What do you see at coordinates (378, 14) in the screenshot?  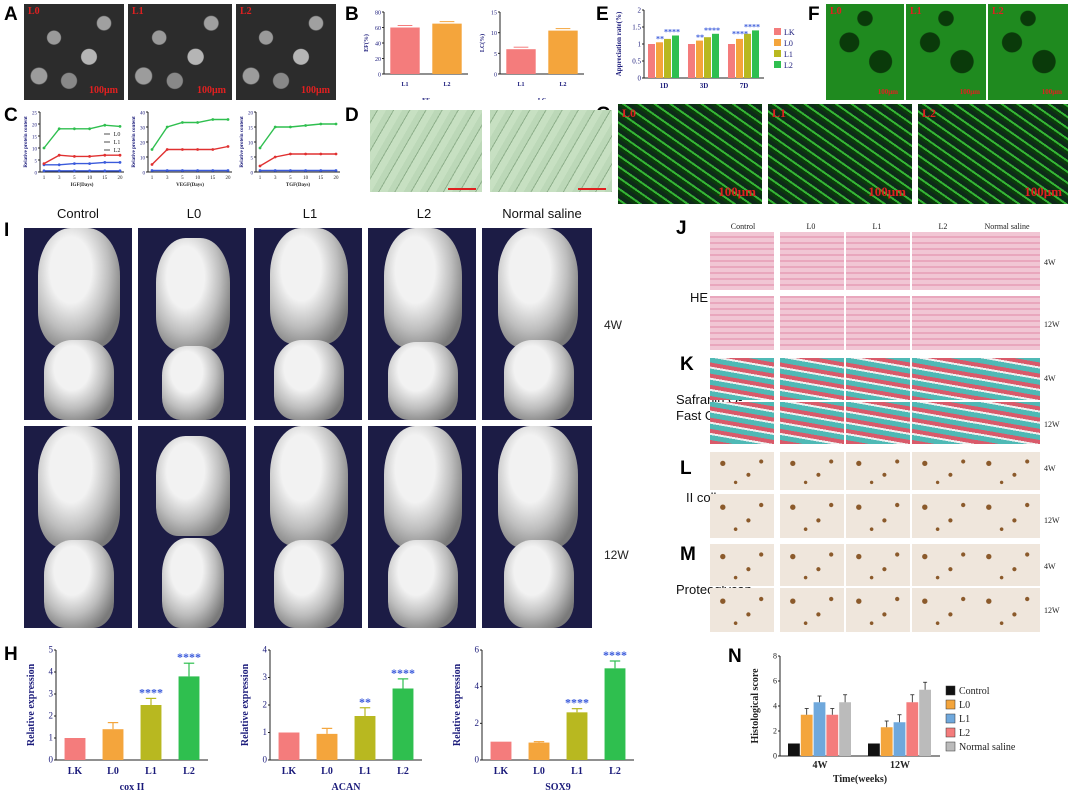 I see `y-tick-label: 80` at bounding box center [378, 14].